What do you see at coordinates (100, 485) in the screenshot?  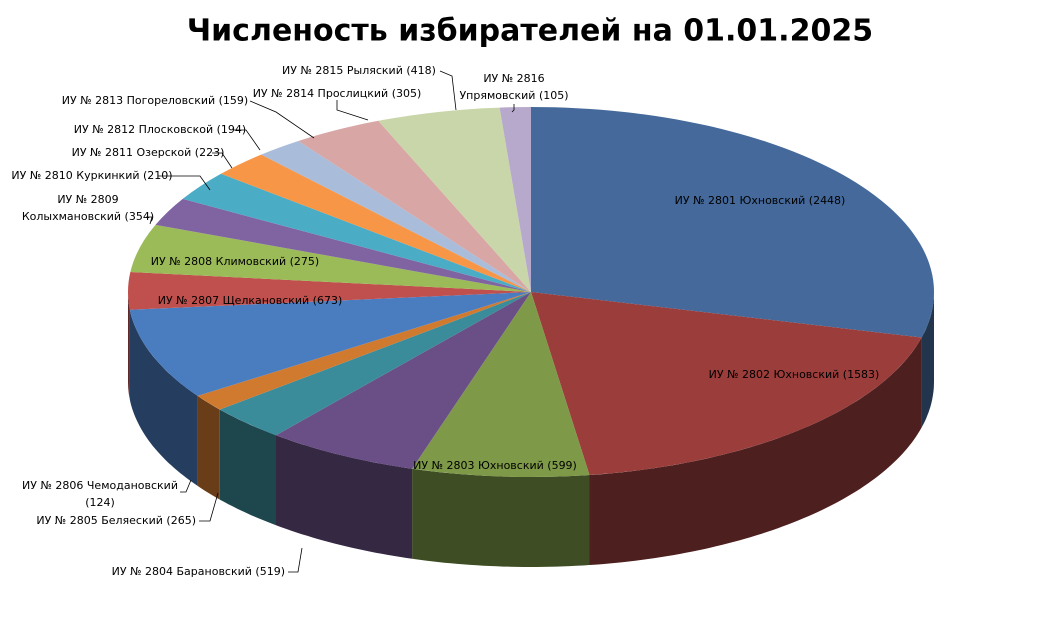 I see `data-label: ИУ № 2806 Чемодановский` at bounding box center [100, 485].